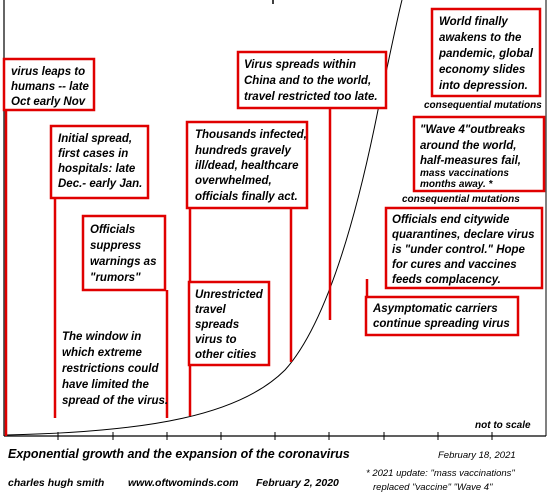 Image resolution: width=550 pixels, height=503 pixels. Describe the element at coordinates (297, 483) in the screenshot. I see `publish-date: February 2, 2020` at that location.